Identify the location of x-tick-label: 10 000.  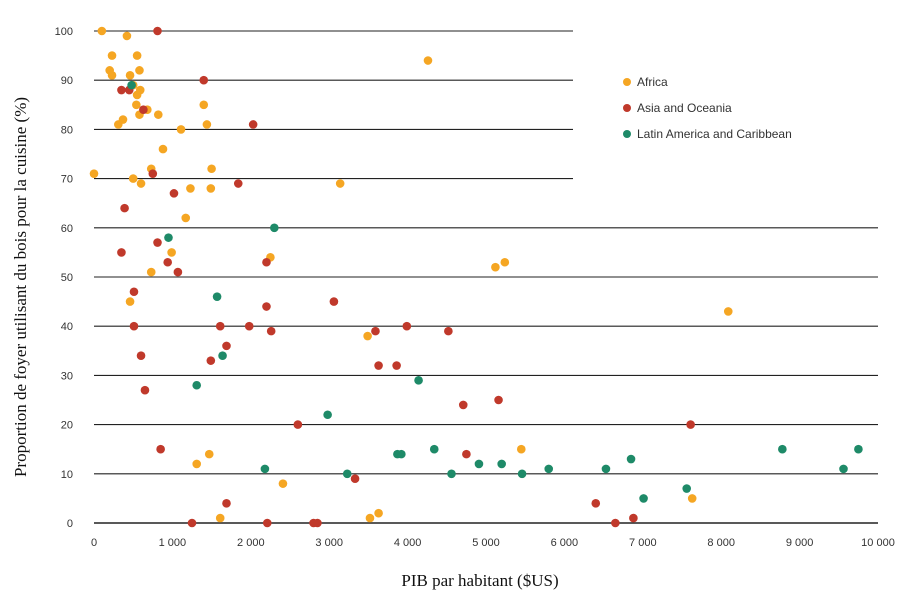
(878, 543).